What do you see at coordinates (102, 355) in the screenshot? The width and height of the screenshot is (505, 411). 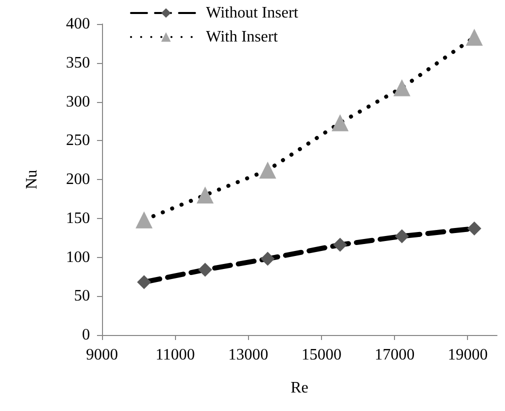 I see `x-tick-label: 9000` at bounding box center [102, 355].